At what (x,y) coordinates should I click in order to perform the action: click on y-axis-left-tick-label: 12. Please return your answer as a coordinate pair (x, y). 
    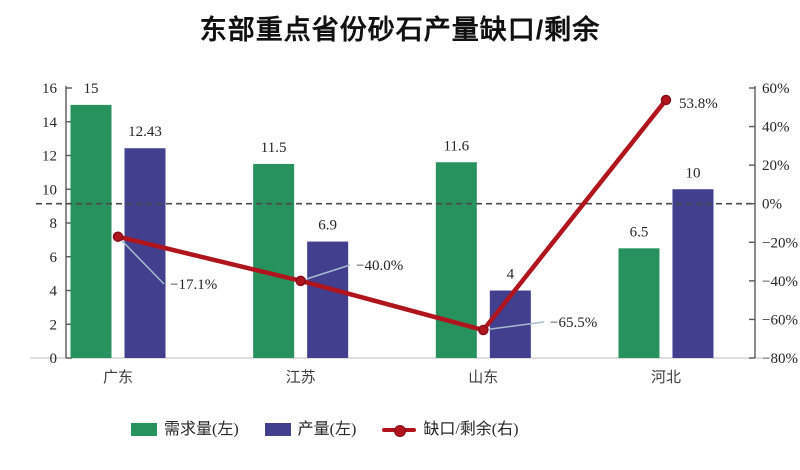
    Looking at the image, I should click on (49, 157).